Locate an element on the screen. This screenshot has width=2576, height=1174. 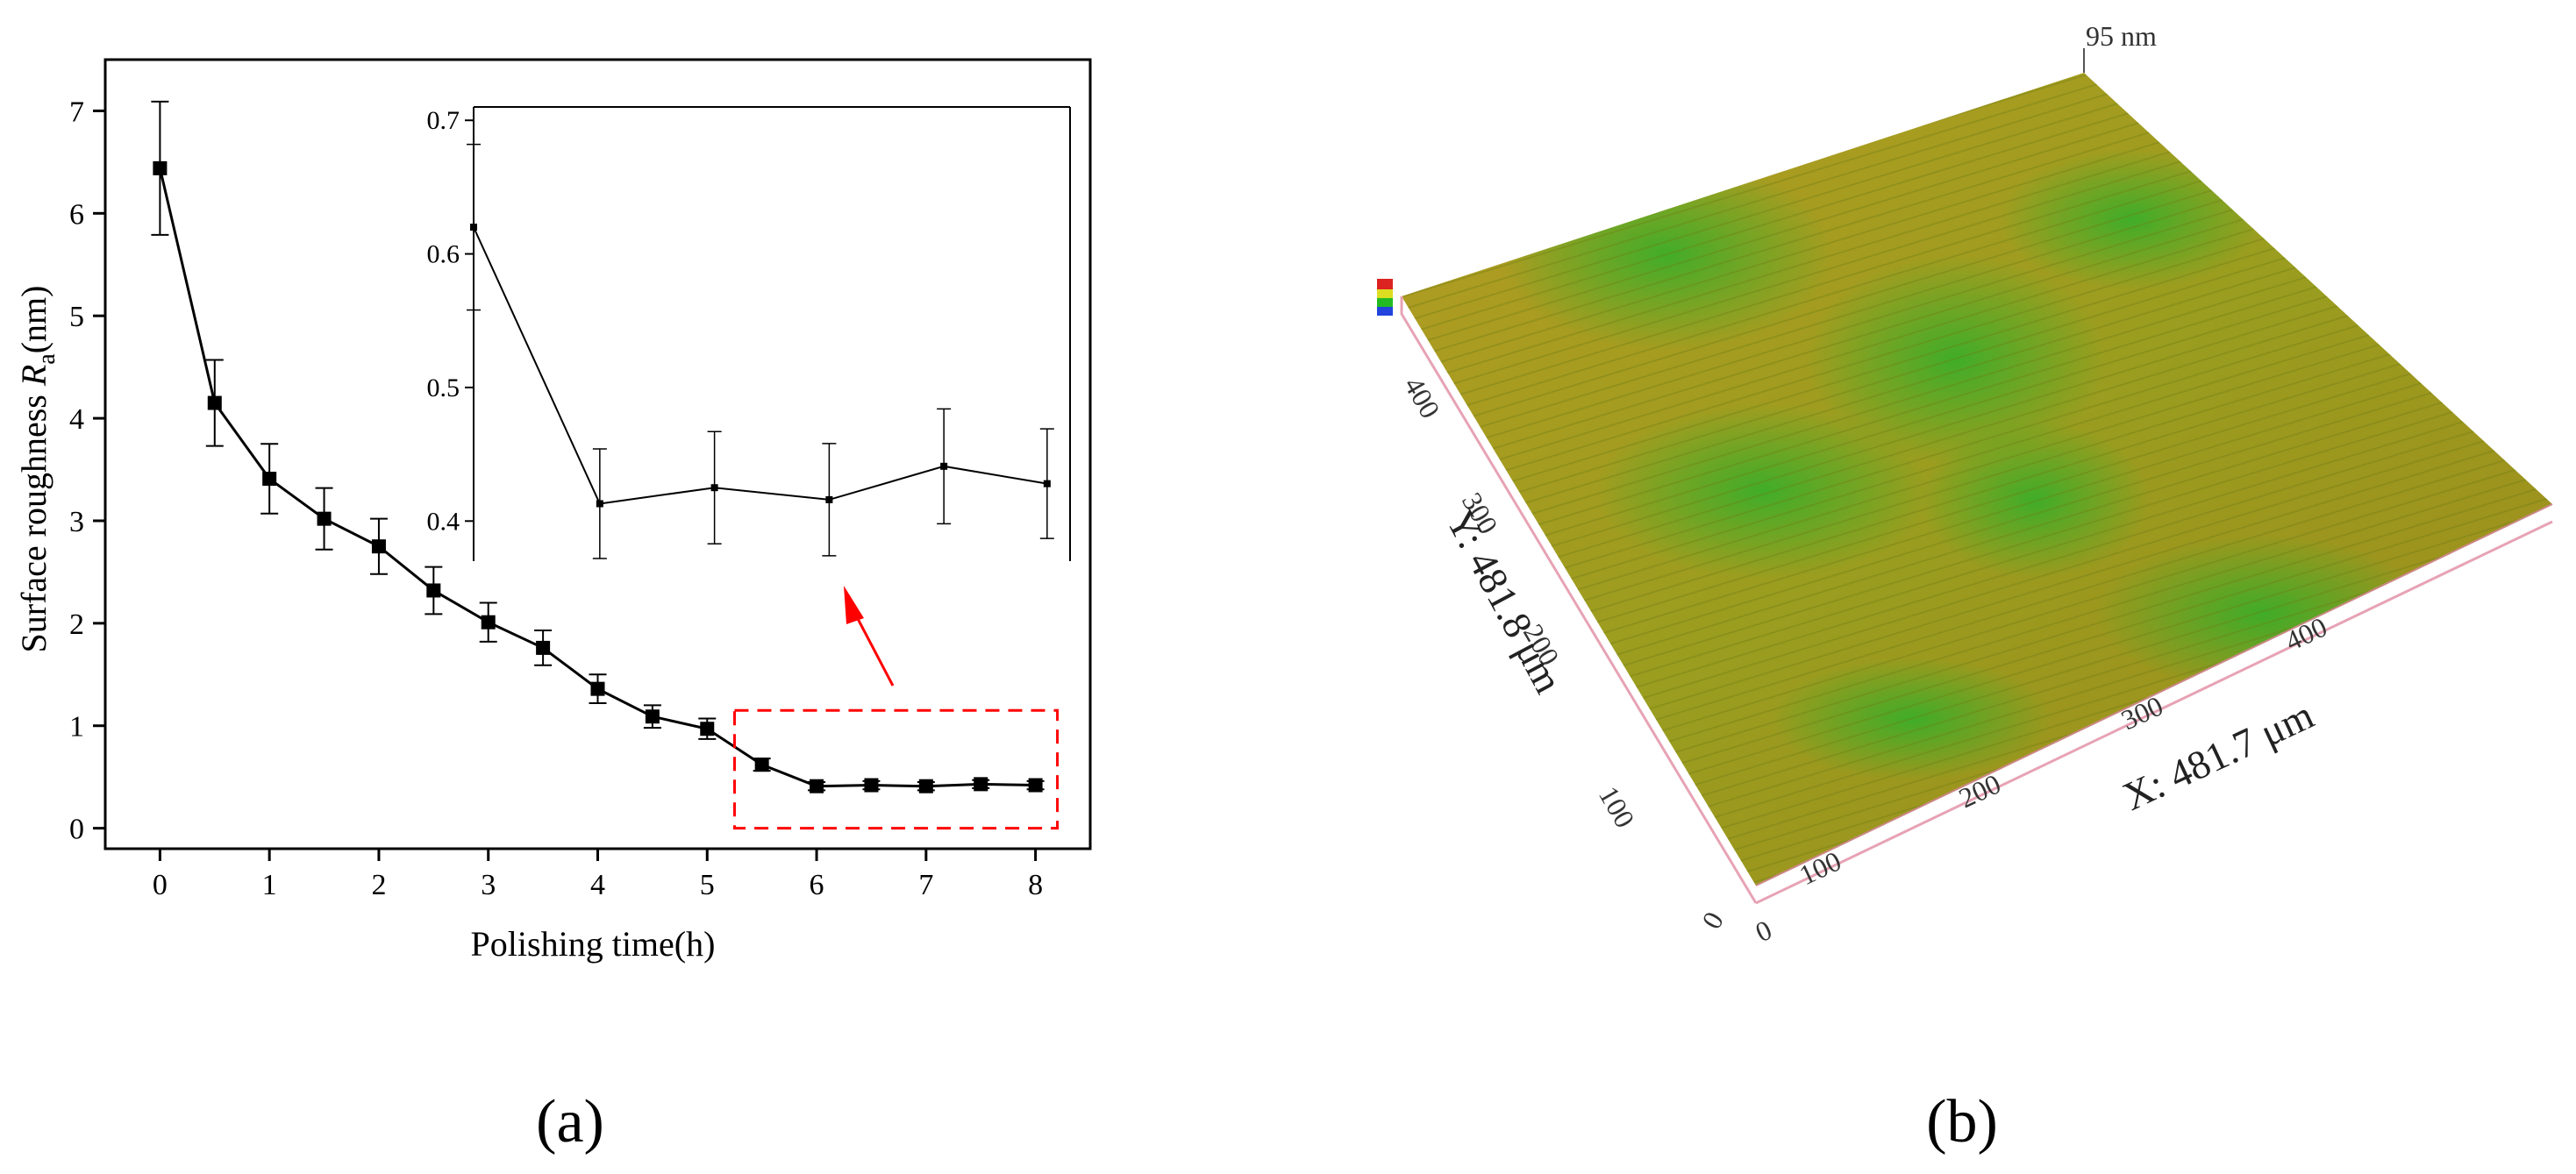
afm-x-tick-0: 0 is located at coordinates (1764, 931).